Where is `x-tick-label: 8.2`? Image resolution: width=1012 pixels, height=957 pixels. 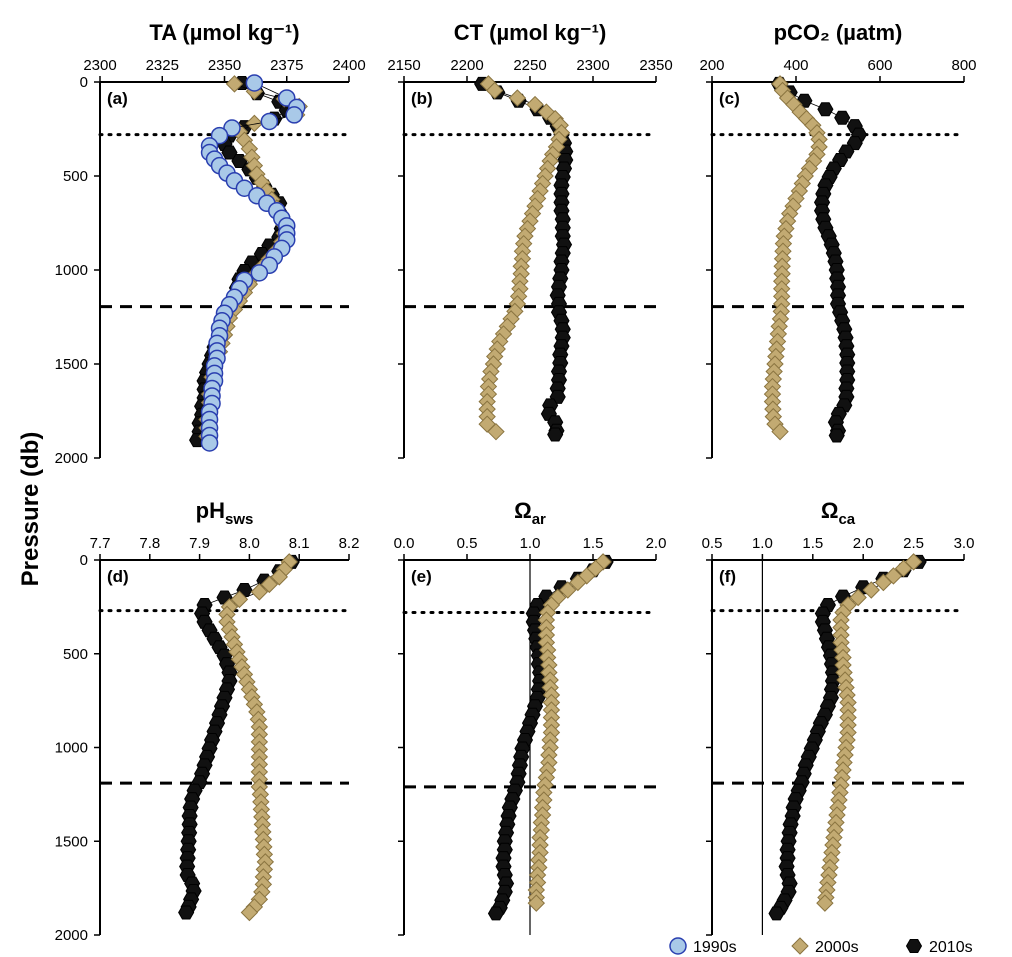 x-tick-label: 8.2 is located at coordinates (349, 543).